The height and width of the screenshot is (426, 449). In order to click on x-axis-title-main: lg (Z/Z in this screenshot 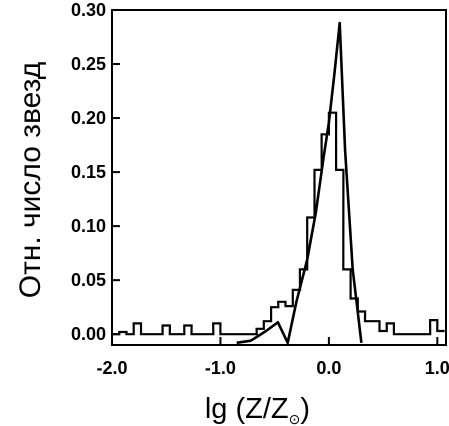, I will do `click(247, 409)`.